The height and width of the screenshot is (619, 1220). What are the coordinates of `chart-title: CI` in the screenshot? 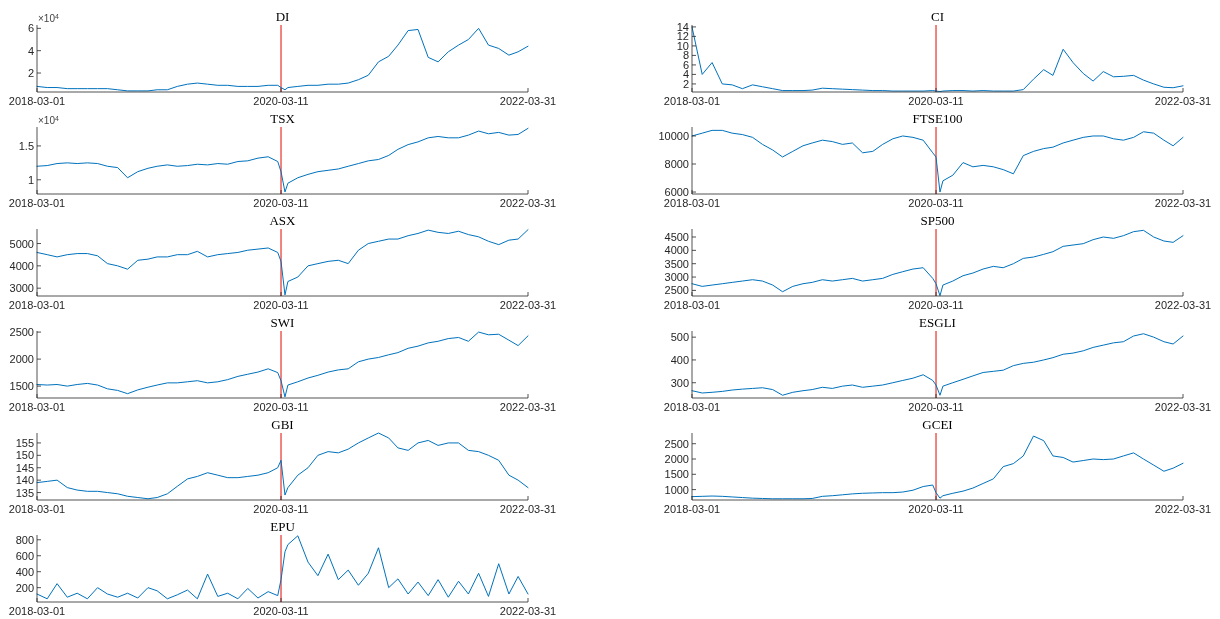 It's located at (937, 16).